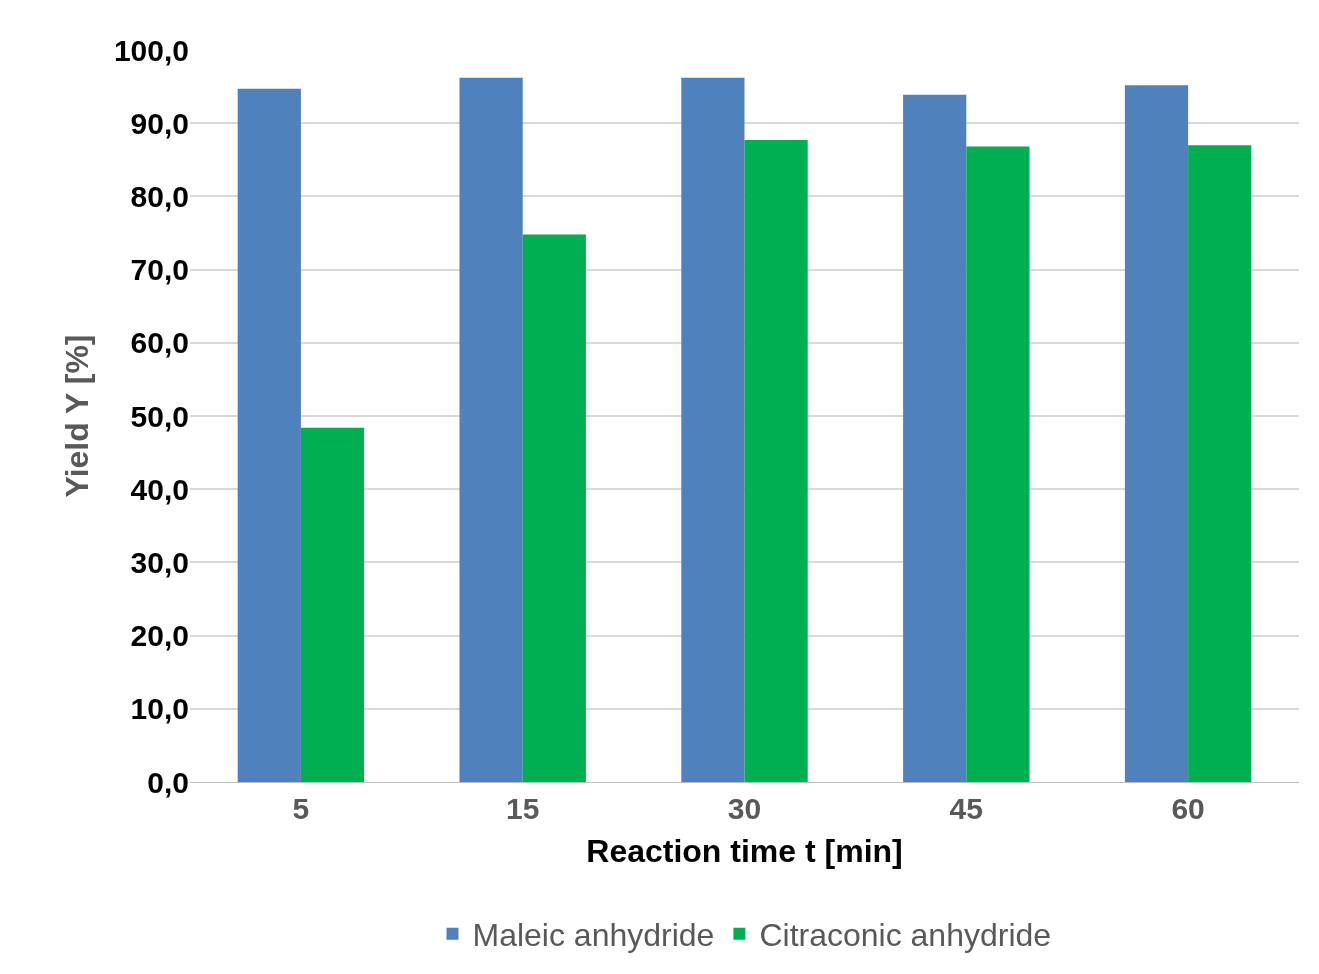  Describe the element at coordinates (744, 808) in the screenshot. I see `x-tick-label: 30` at that location.